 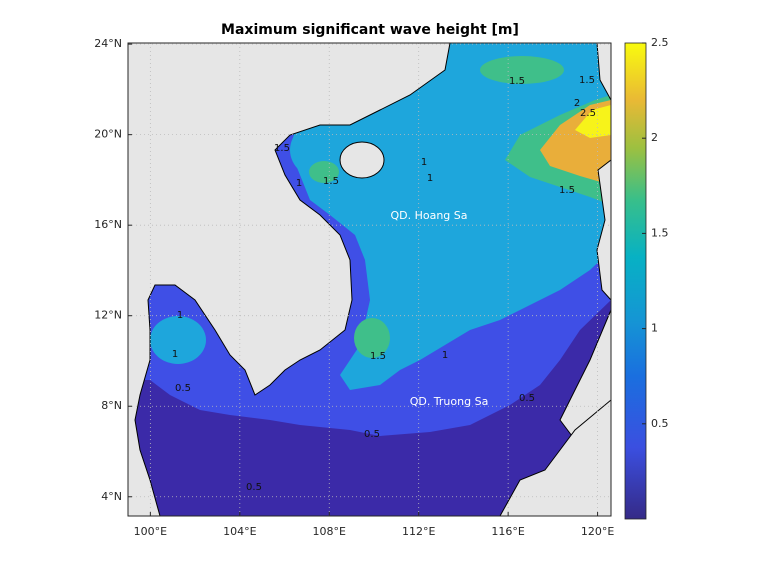 What do you see at coordinates (660, 232) in the screenshot?
I see `colorbar-tick-label: 1.5` at bounding box center [660, 232].